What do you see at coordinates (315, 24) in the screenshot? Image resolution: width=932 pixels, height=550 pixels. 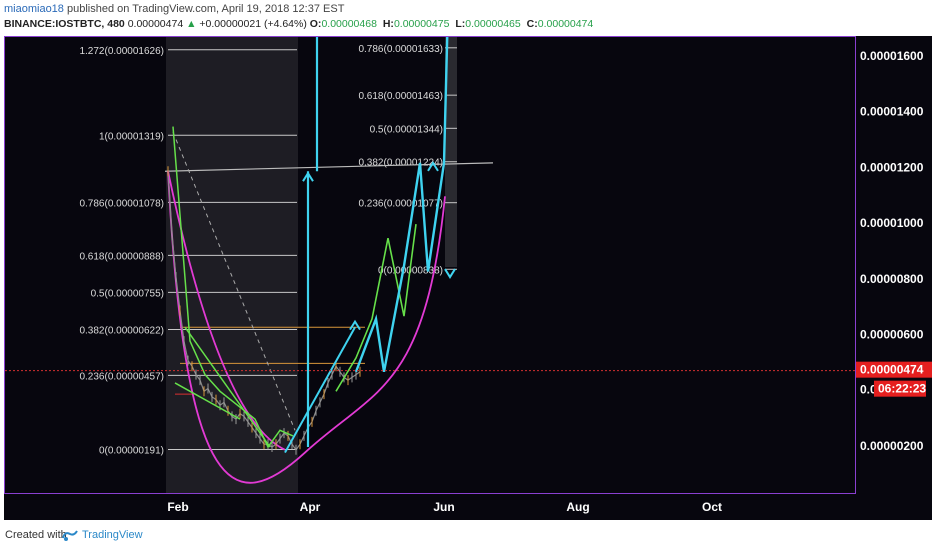 I see `open-label: O:` at bounding box center [315, 24].